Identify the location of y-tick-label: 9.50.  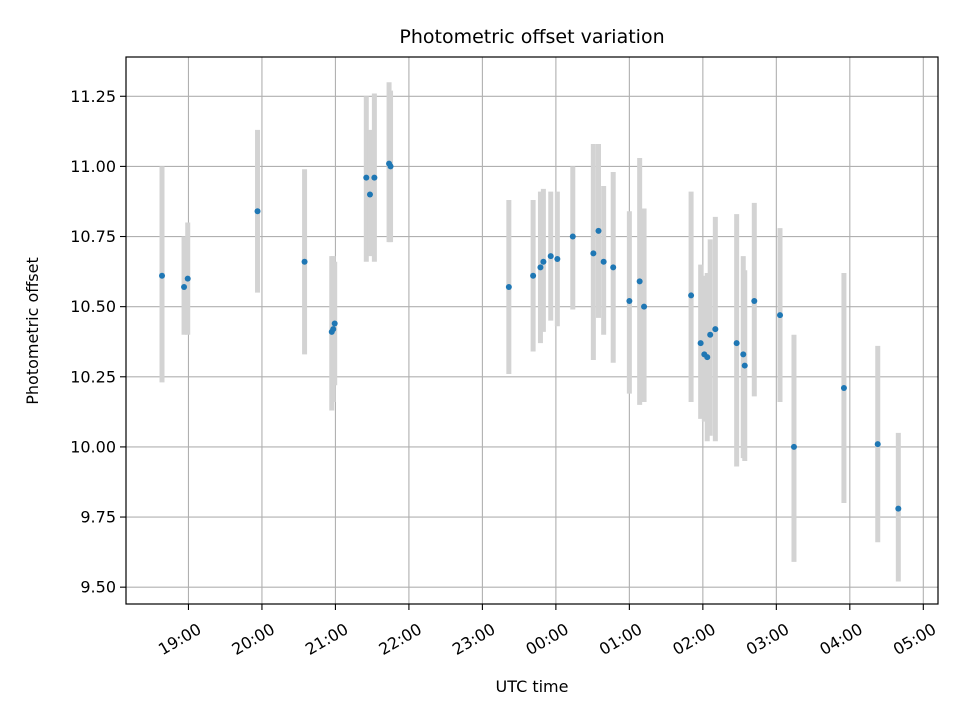
(98, 587).